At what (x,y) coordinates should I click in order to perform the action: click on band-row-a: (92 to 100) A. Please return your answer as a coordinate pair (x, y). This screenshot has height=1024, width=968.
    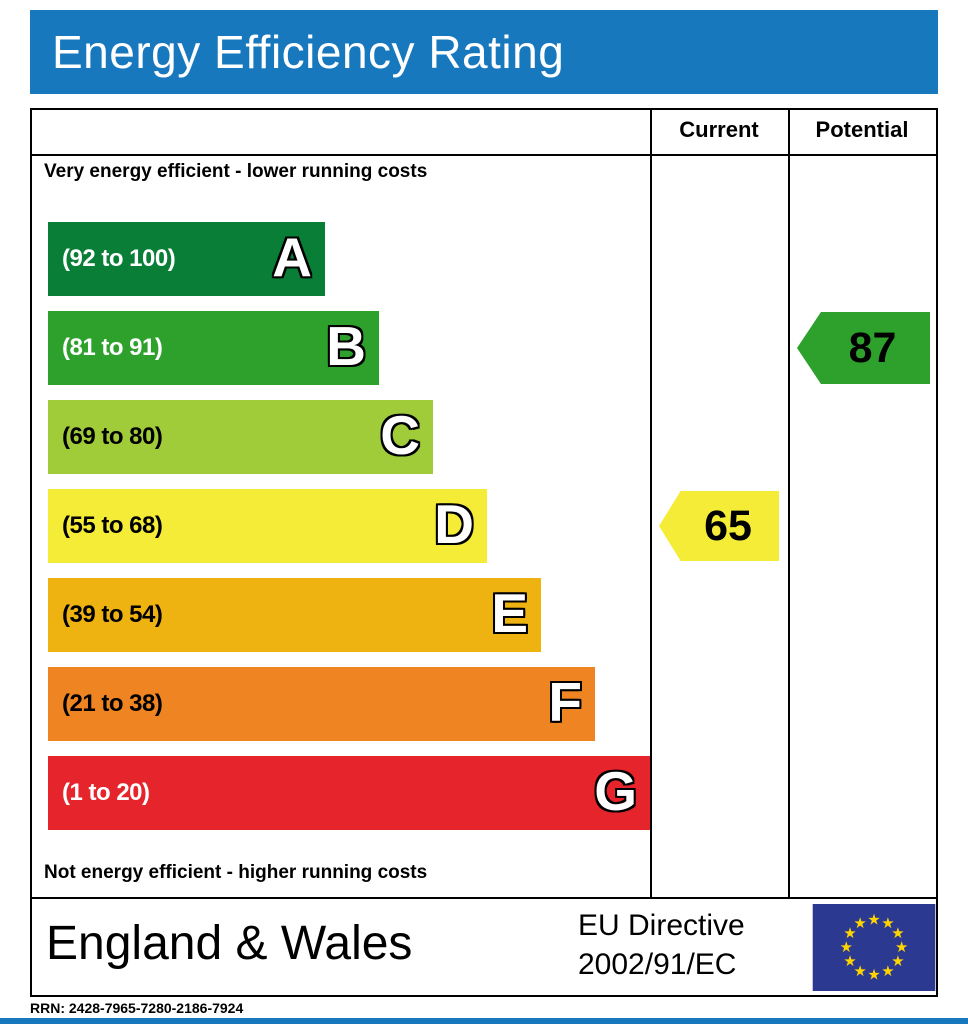
    Looking at the image, I should click on (186, 259).